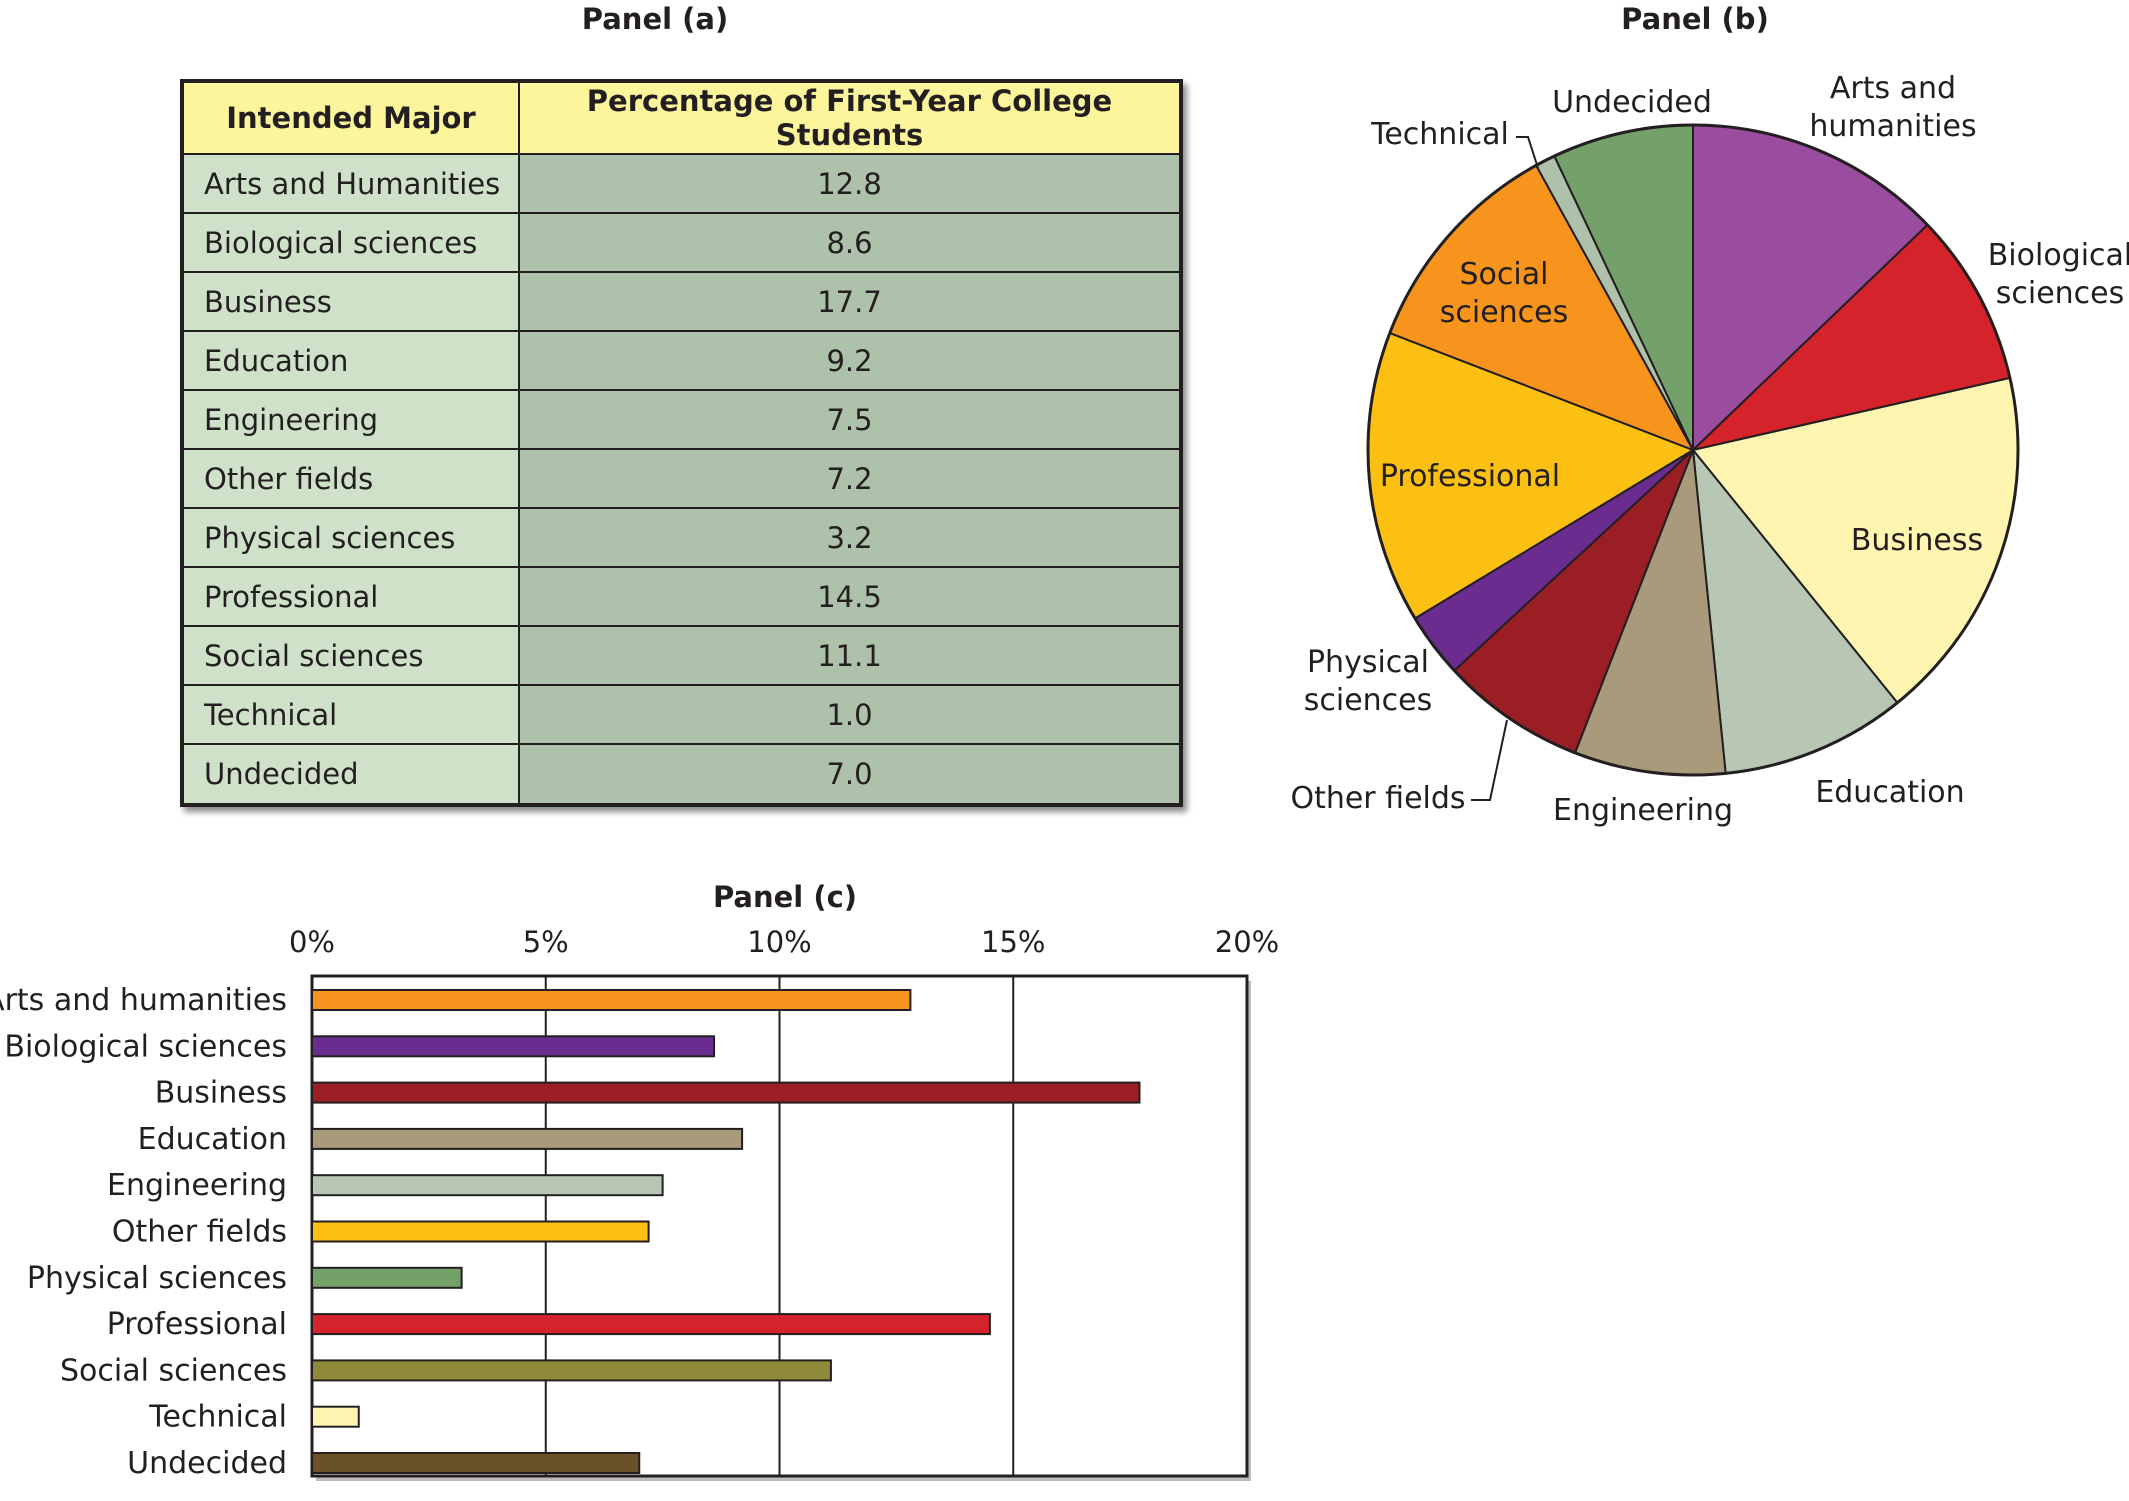 This screenshot has height=1501, width=2129. What do you see at coordinates (1368, 681) in the screenshot?
I see `pie-label-physical-sciences: Physical sciences` at bounding box center [1368, 681].